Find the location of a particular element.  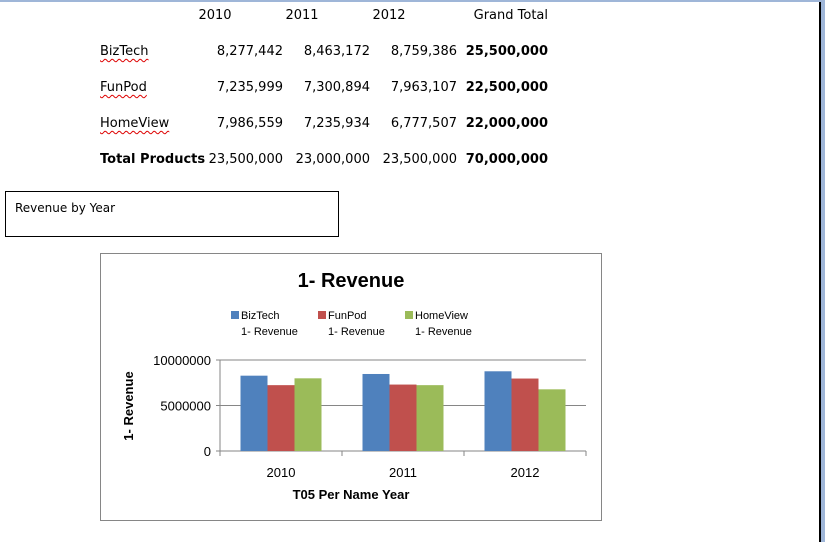

x-axis-title: T05 Per Name Year is located at coordinates (351, 494).